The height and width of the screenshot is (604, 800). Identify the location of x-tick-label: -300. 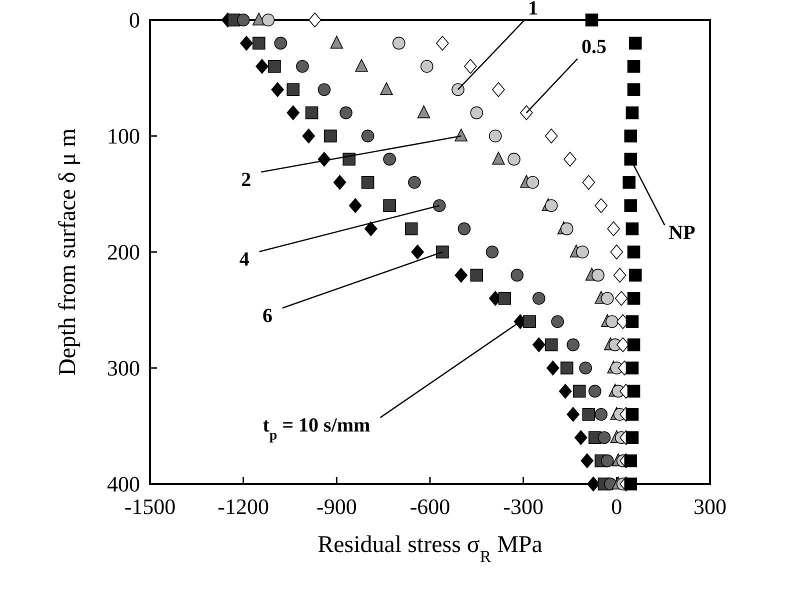
(523, 506).